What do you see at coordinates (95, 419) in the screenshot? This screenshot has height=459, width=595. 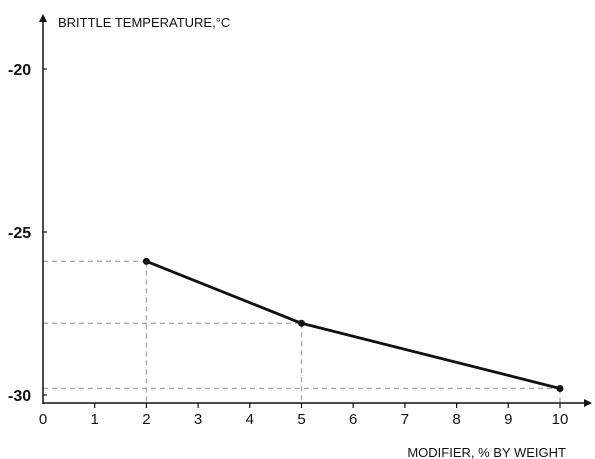 I see `x-tick-label: 1` at bounding box center [95, 419].